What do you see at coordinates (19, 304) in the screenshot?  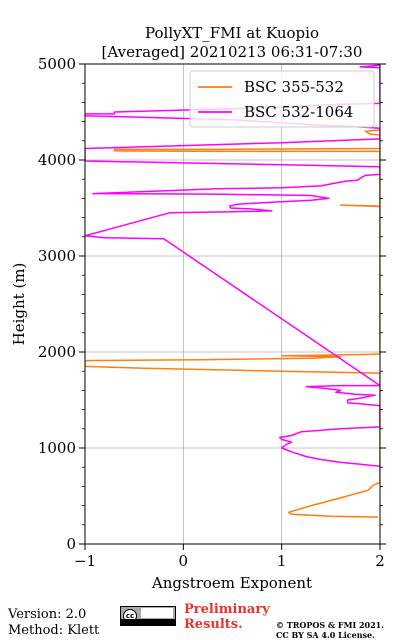 I see `y-axis-label: Height (m)` at bounding box center [19, 304].